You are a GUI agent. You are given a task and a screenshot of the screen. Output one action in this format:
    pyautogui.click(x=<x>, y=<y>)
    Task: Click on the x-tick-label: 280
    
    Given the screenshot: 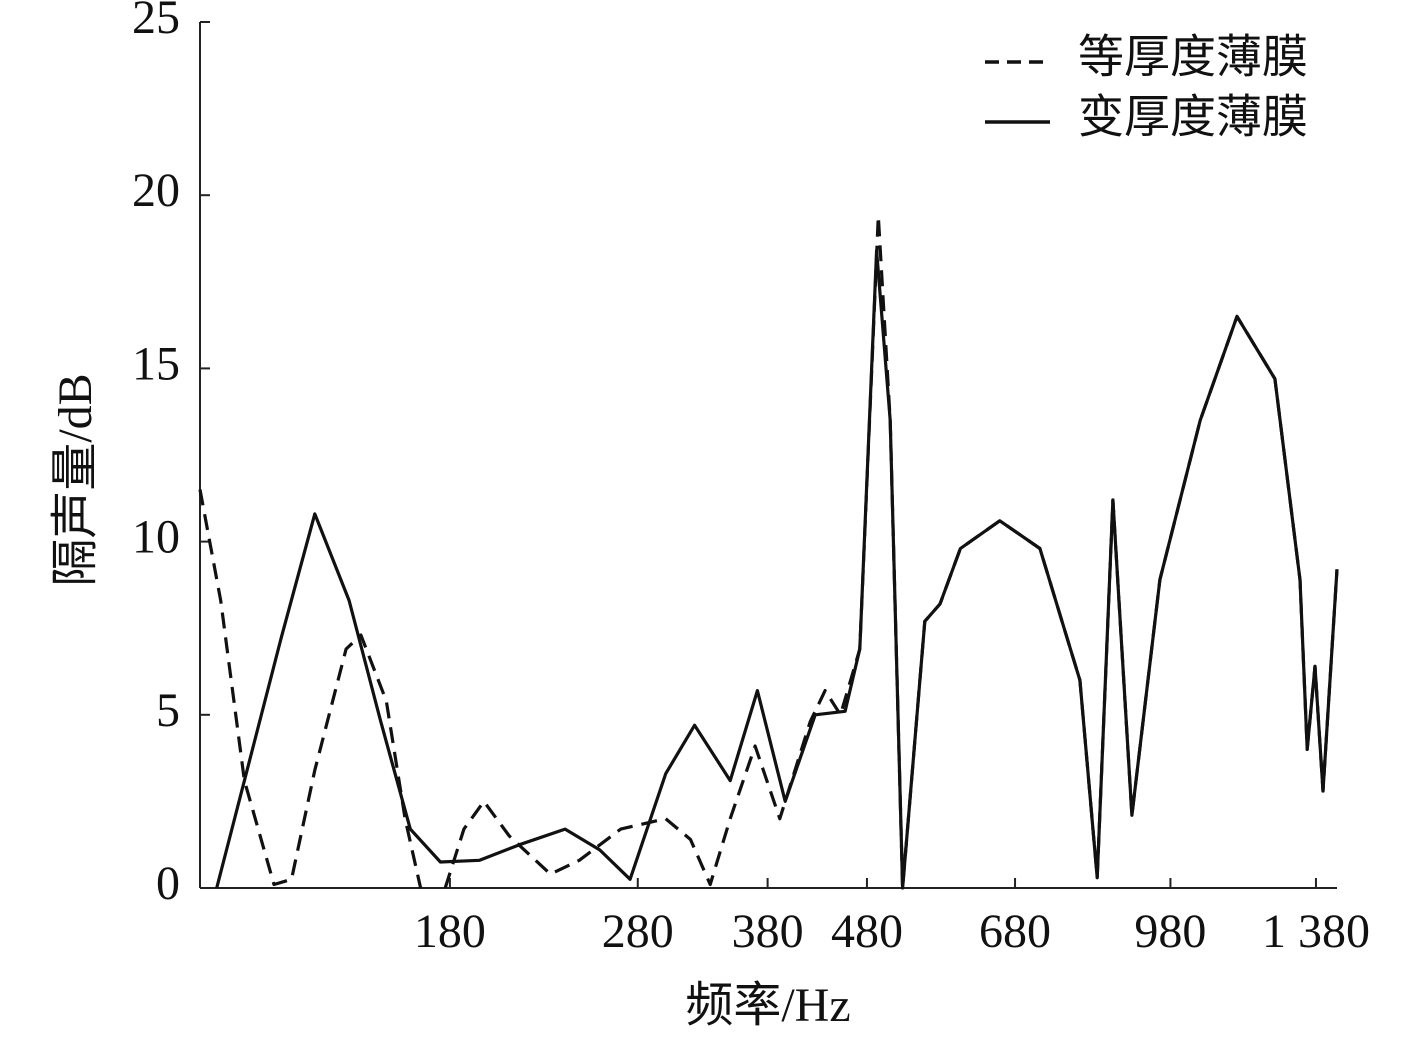 What is the action you would take?
    pyautogui.click(x=638, y=931)
    